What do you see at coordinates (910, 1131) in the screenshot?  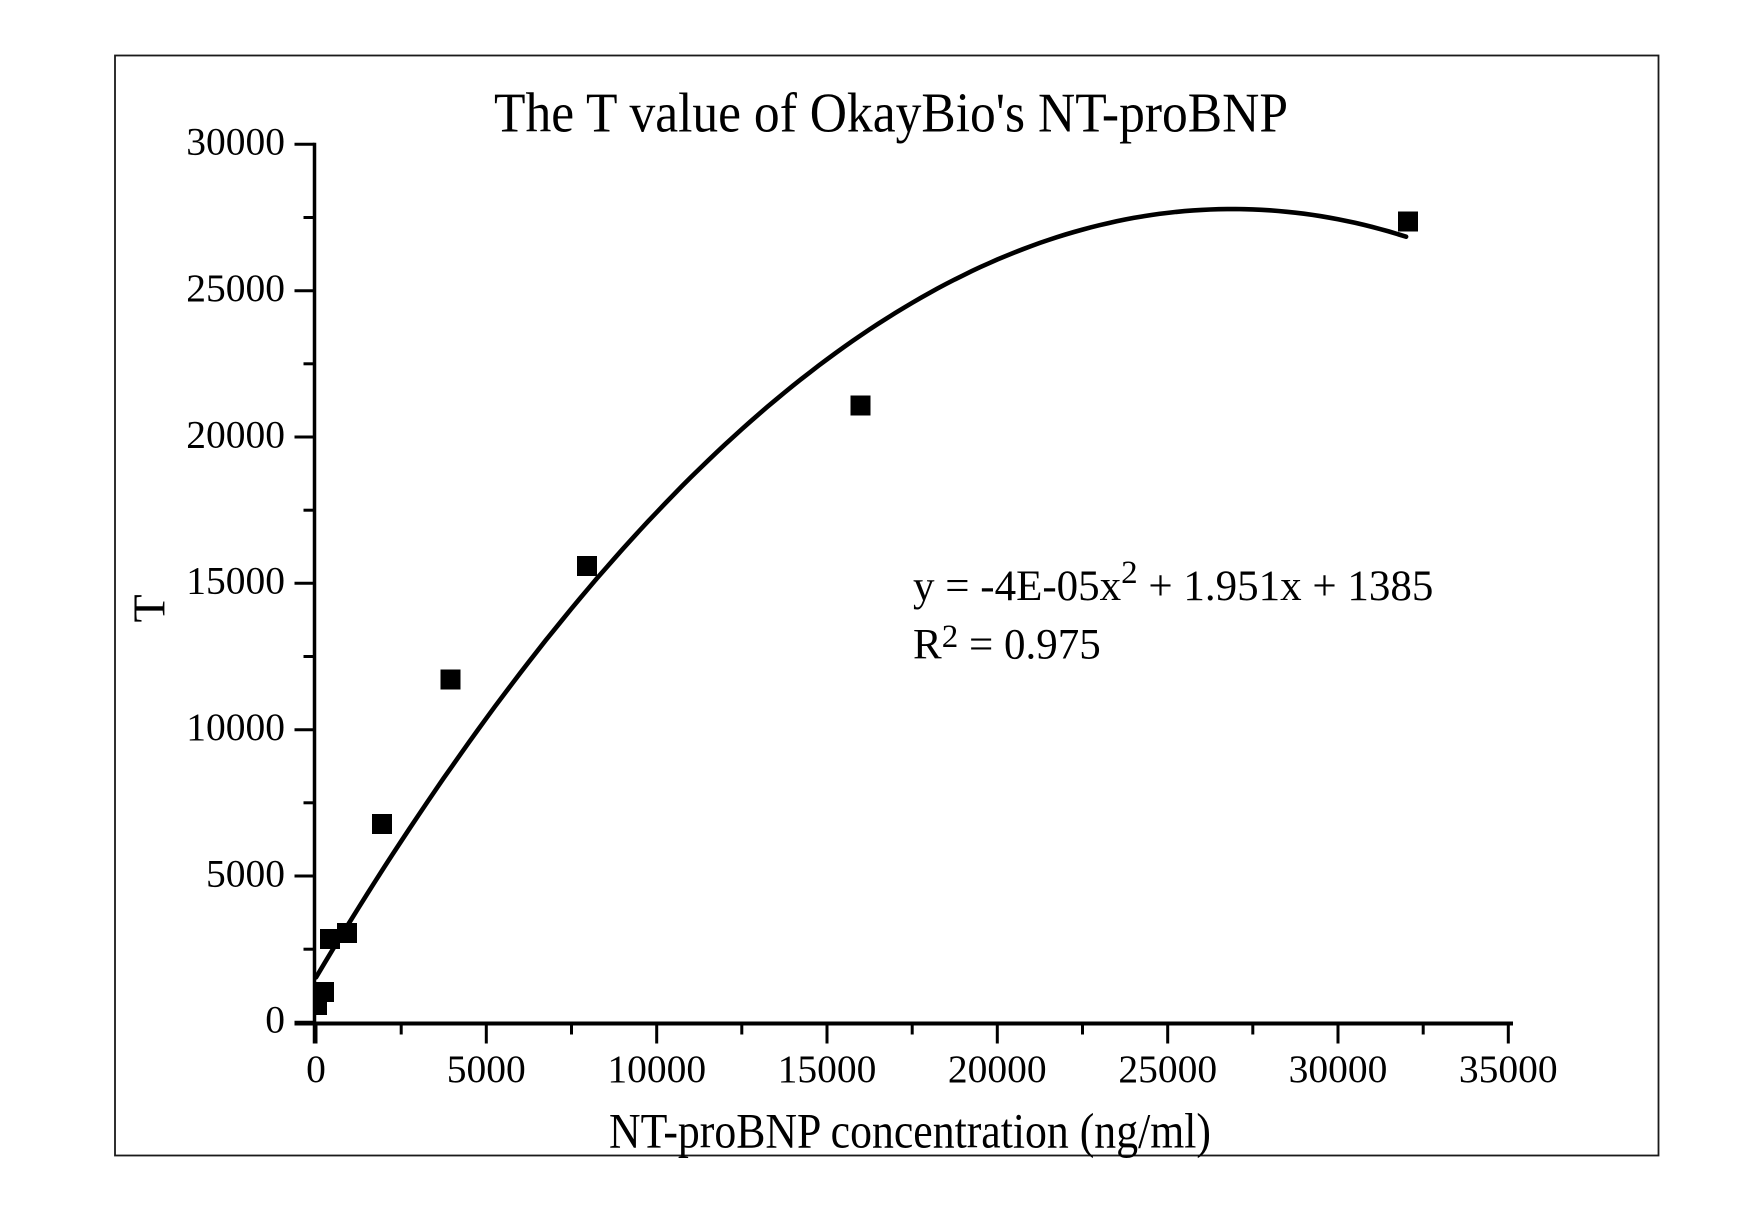 I see `svg-text:NT-proBNP concentration (ng/ml: NT-proBNP concentration (ng/ml)` at bounding box center [910, 1131].